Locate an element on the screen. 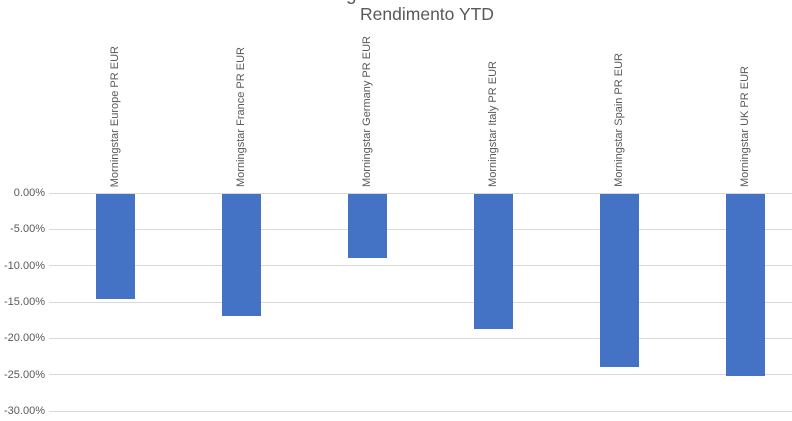 The image size is (792, 421). bar-morningstar-germany-pr-eur is located at coordinates (367, 226).